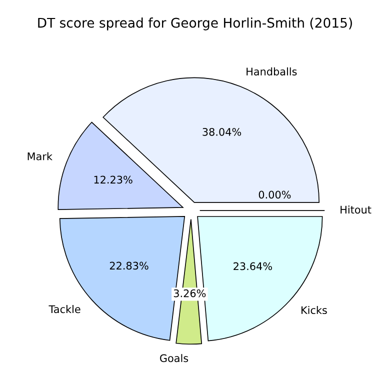 The height and width of the screenshot is (390, 390). Describe the element at coordinates (64, 309) in the screenshot. I see `slice-label: Tackle` at that location.